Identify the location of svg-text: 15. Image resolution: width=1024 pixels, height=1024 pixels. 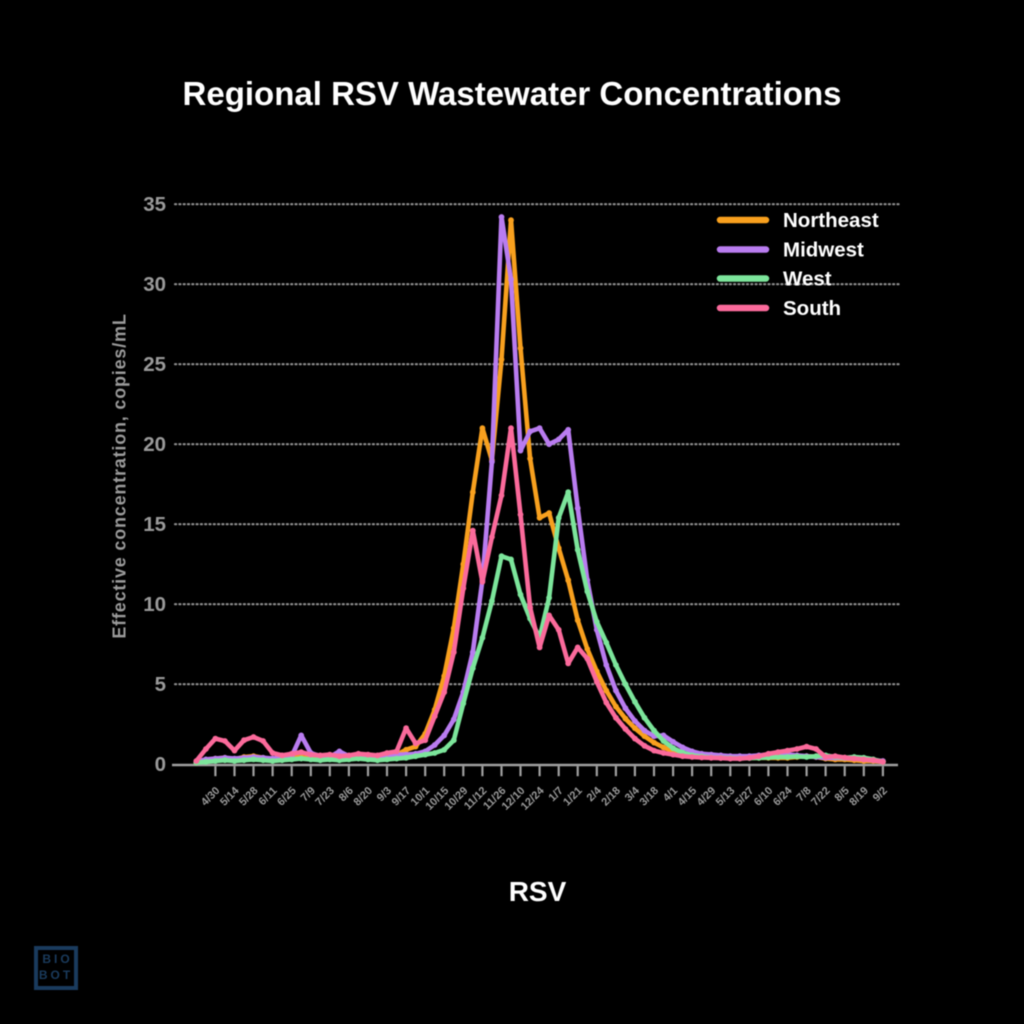
(154, 524).